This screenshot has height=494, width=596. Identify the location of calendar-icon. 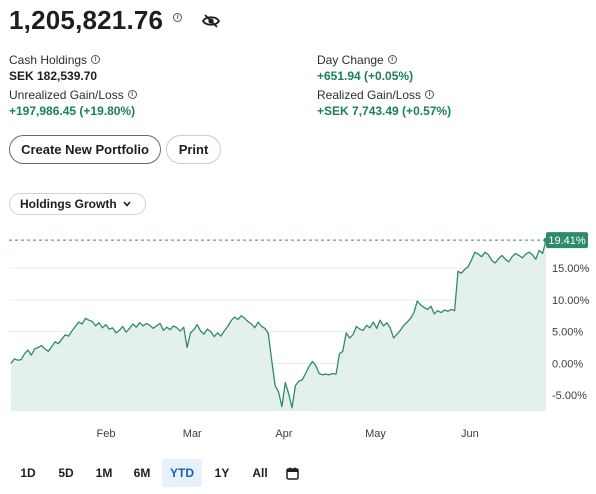
(292, 473).